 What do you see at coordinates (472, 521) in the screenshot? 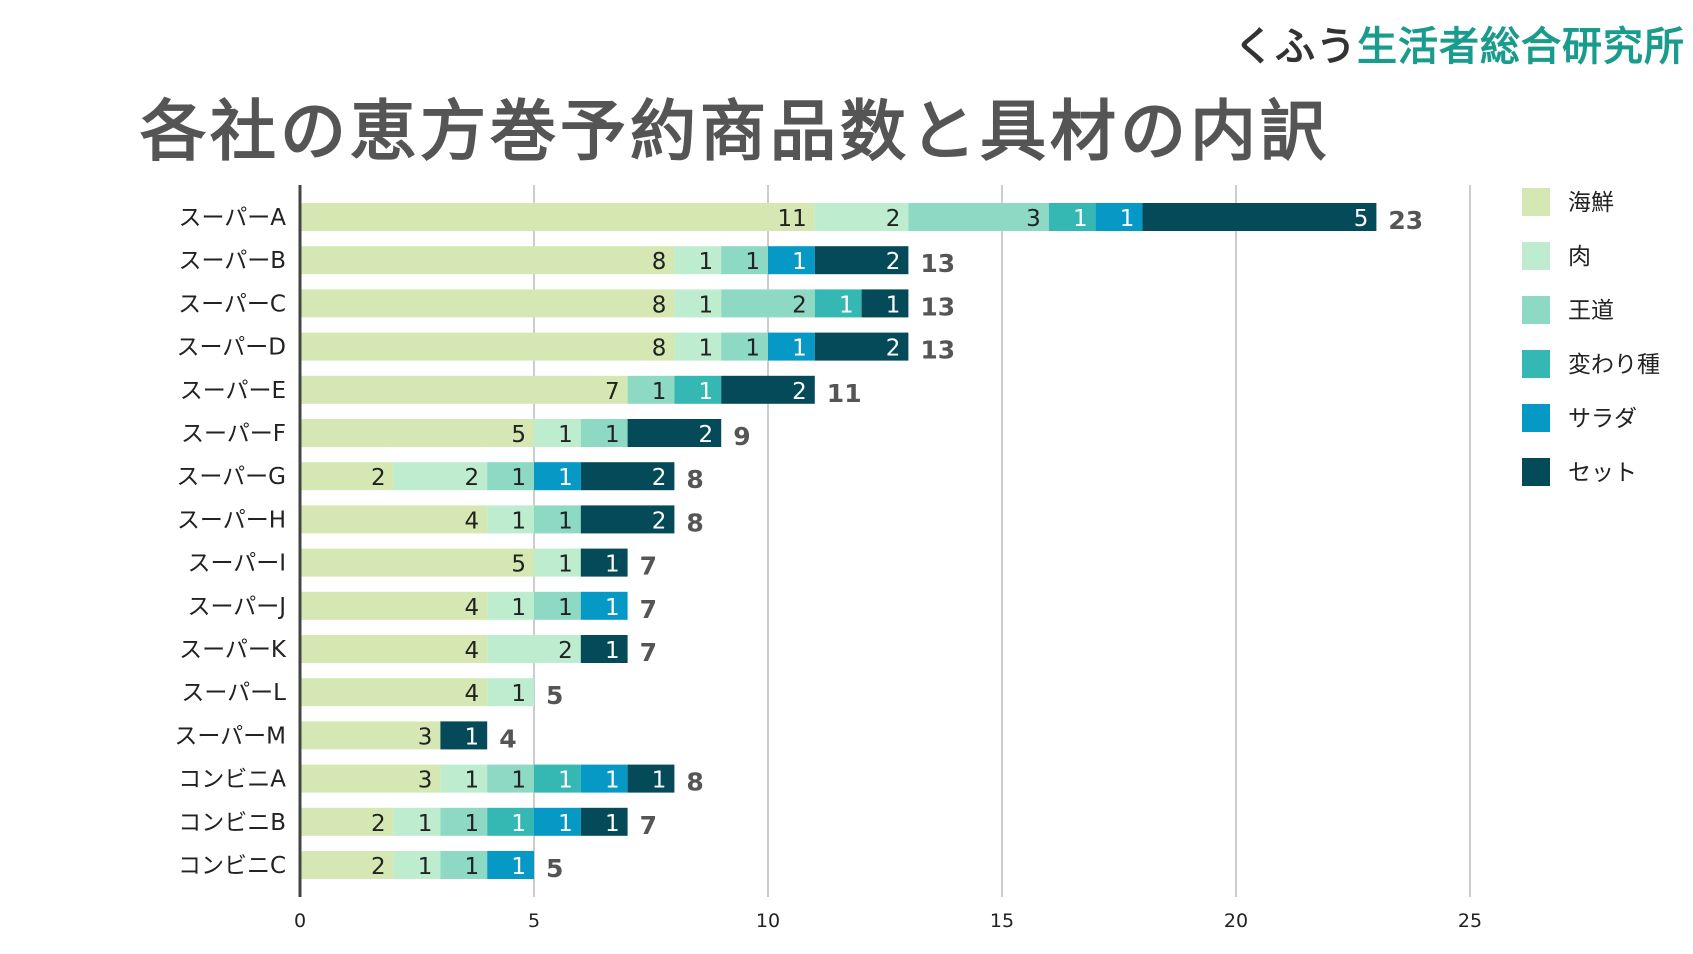
I see `segment-label: 4` at bounding box center [472, 521].